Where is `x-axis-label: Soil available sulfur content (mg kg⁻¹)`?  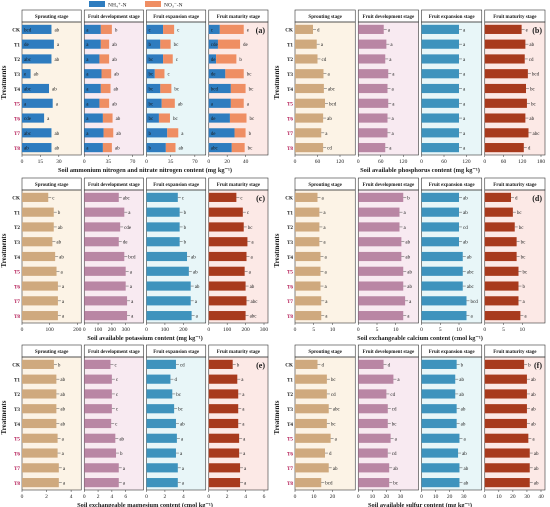 x-axis-label: Soil available sulfur content (mg kg⁻¹) is located at coordinates (420, 504).